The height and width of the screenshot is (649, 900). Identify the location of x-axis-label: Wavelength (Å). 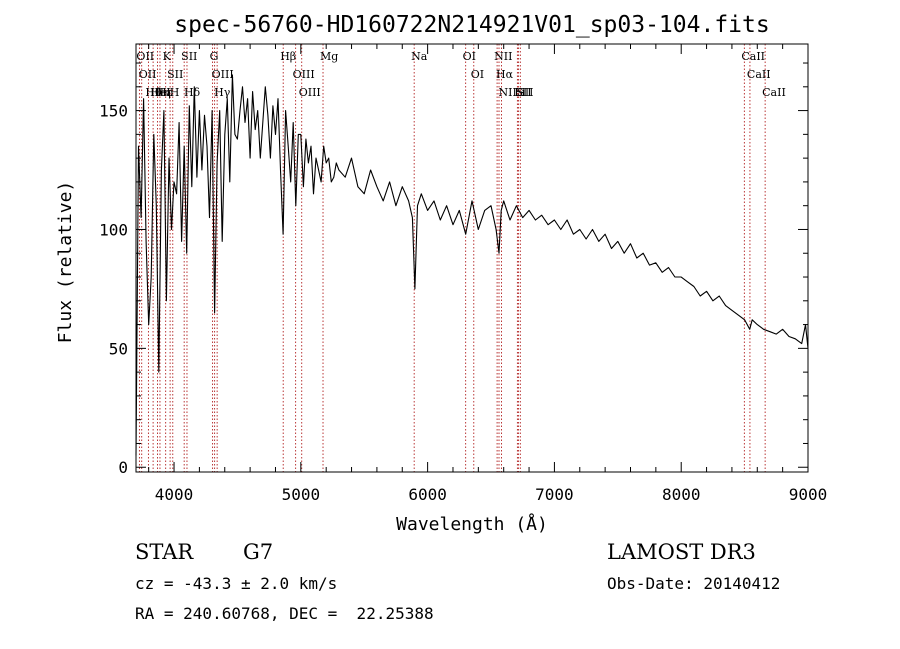
(472, 524).